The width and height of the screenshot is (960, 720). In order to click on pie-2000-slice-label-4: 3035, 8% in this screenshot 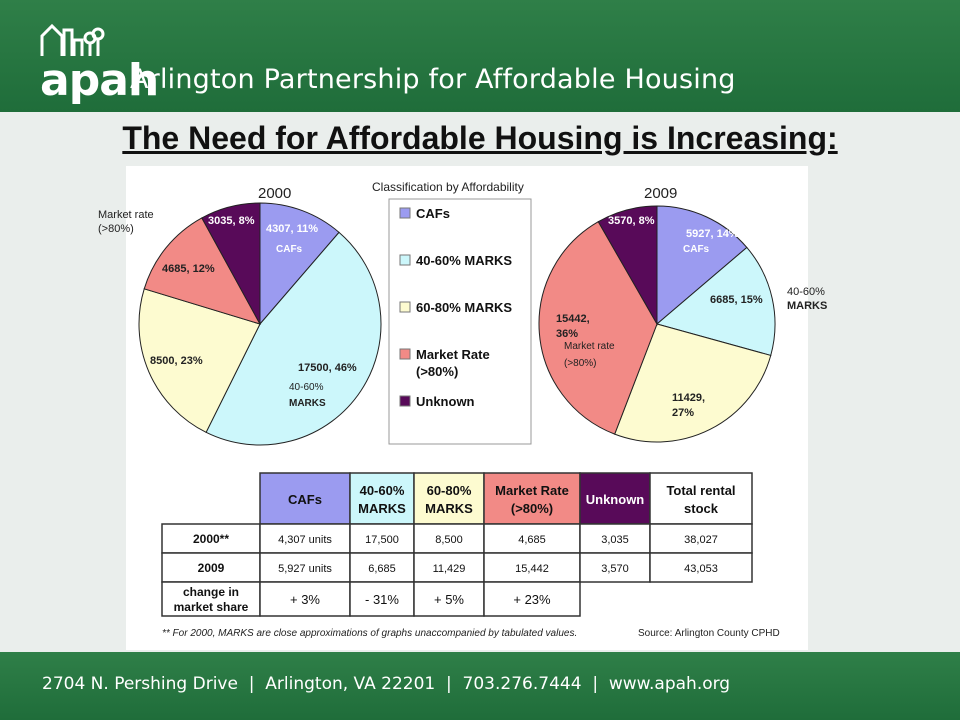, I will do `click(231, 221)`.